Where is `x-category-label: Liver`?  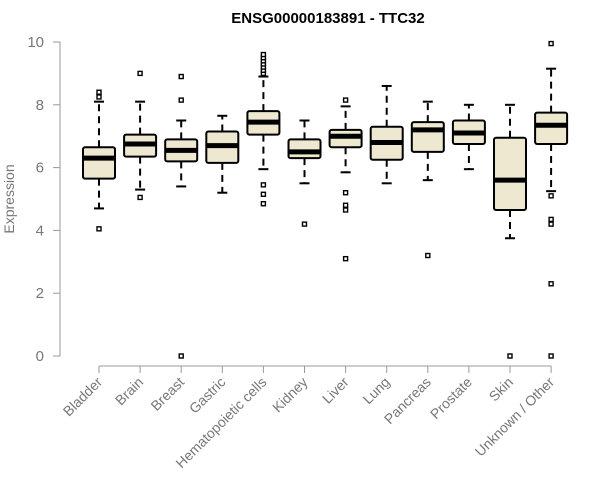
x-category-label: Liver is located at coordinates (335, 390).